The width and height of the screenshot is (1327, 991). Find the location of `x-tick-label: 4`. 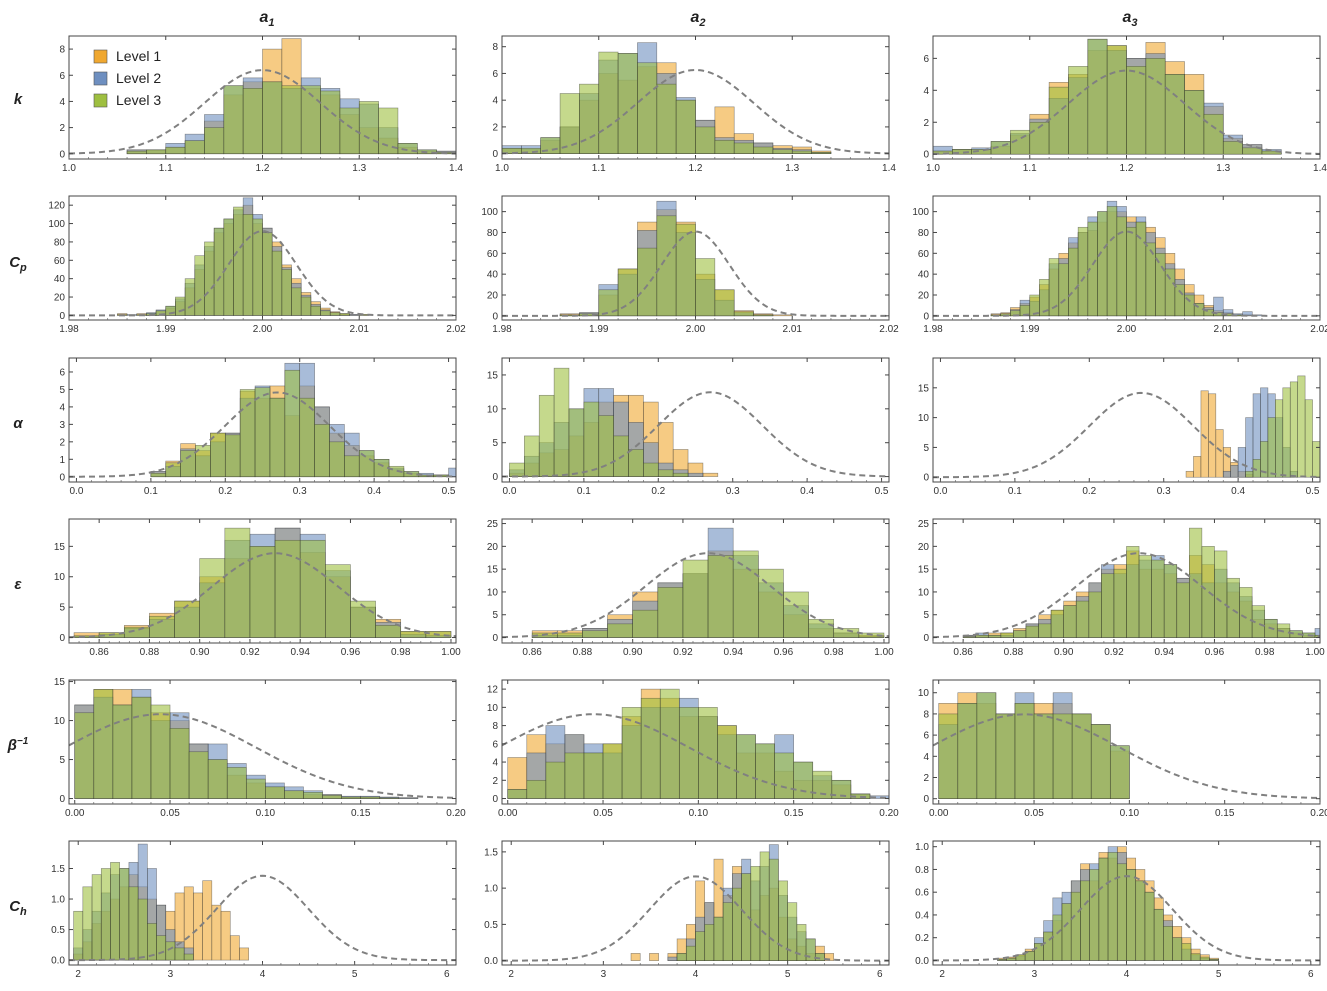

x-tick-label: 4 is located at coordinates (1127, 974).